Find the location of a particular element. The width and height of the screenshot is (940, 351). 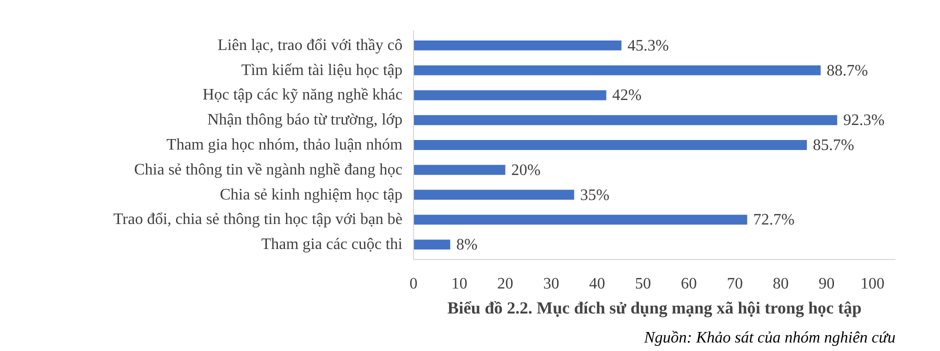

y-tick-label: Trao đổi, chia sẻ thông tin học tập với bạn bè is located at coordinates (257, 219).